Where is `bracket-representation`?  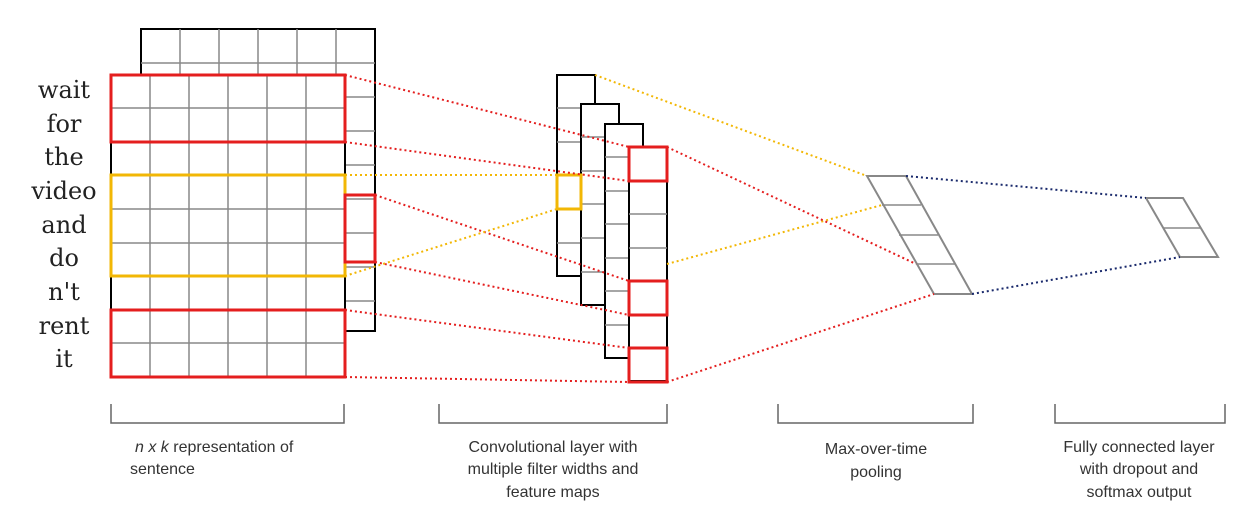 bracket-representation is located at coordinates (227, 414).